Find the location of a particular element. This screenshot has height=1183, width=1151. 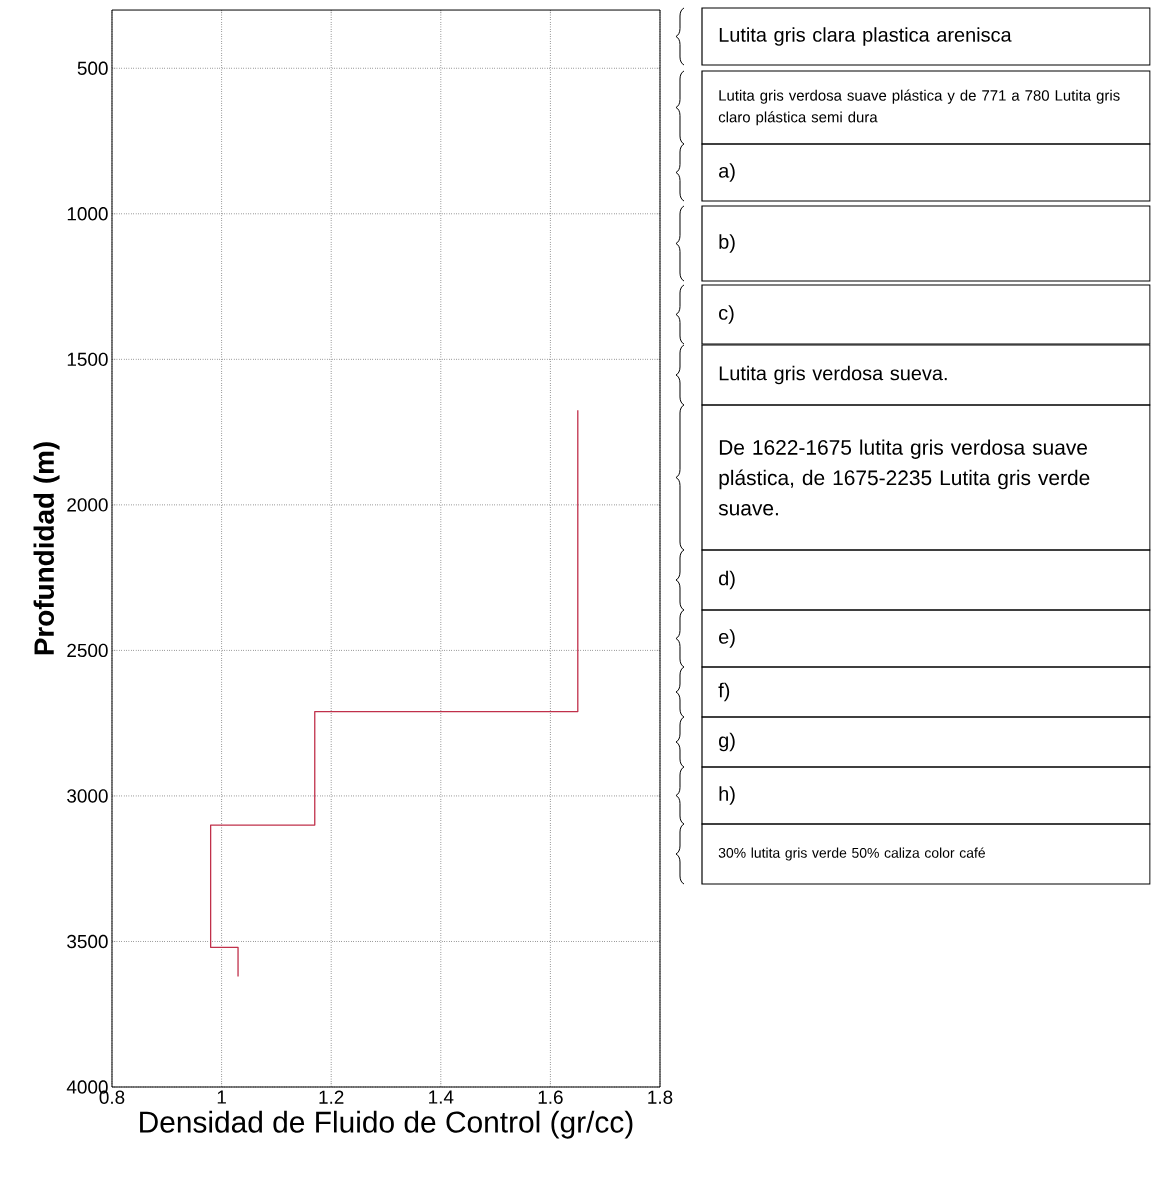

text: Lutita gris verdosa suave plástica y de 771 a 780 Lutita gris claro plástica semi dura is located at coordinates (919, 107).